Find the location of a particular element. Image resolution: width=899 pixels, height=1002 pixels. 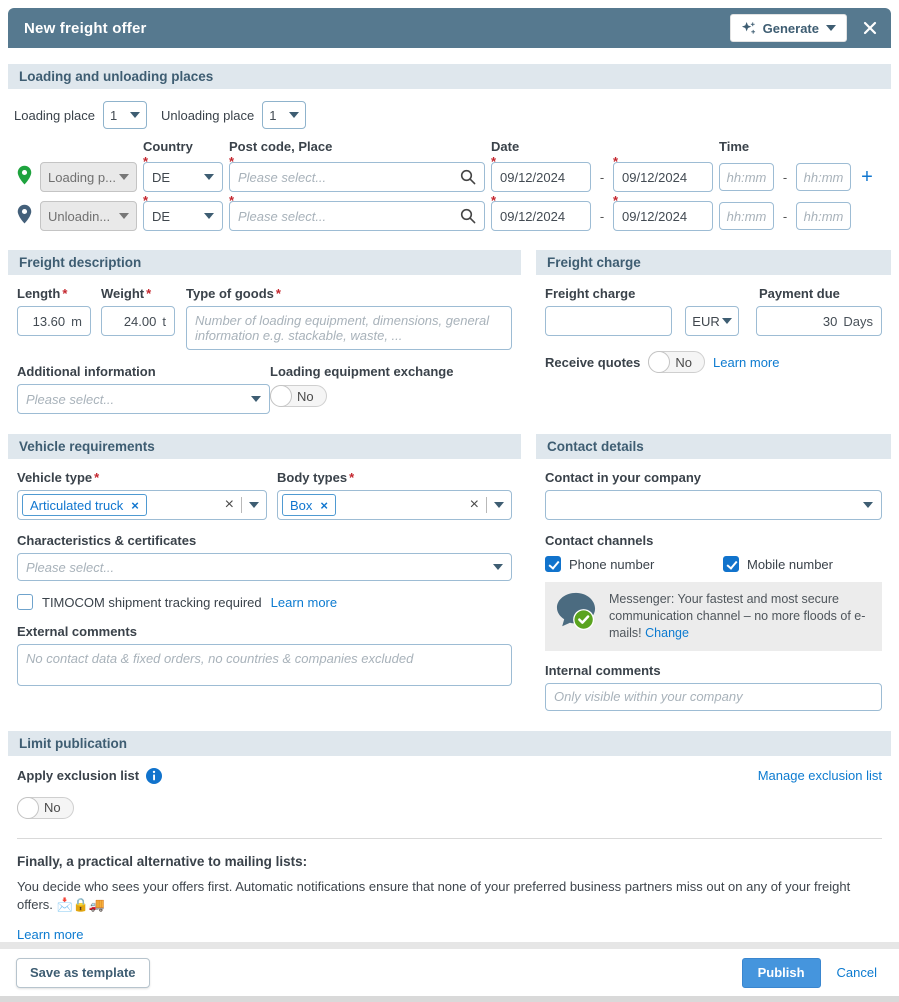

loading-equipment-exchange-toggle: No is located at coordinates (298, 396).